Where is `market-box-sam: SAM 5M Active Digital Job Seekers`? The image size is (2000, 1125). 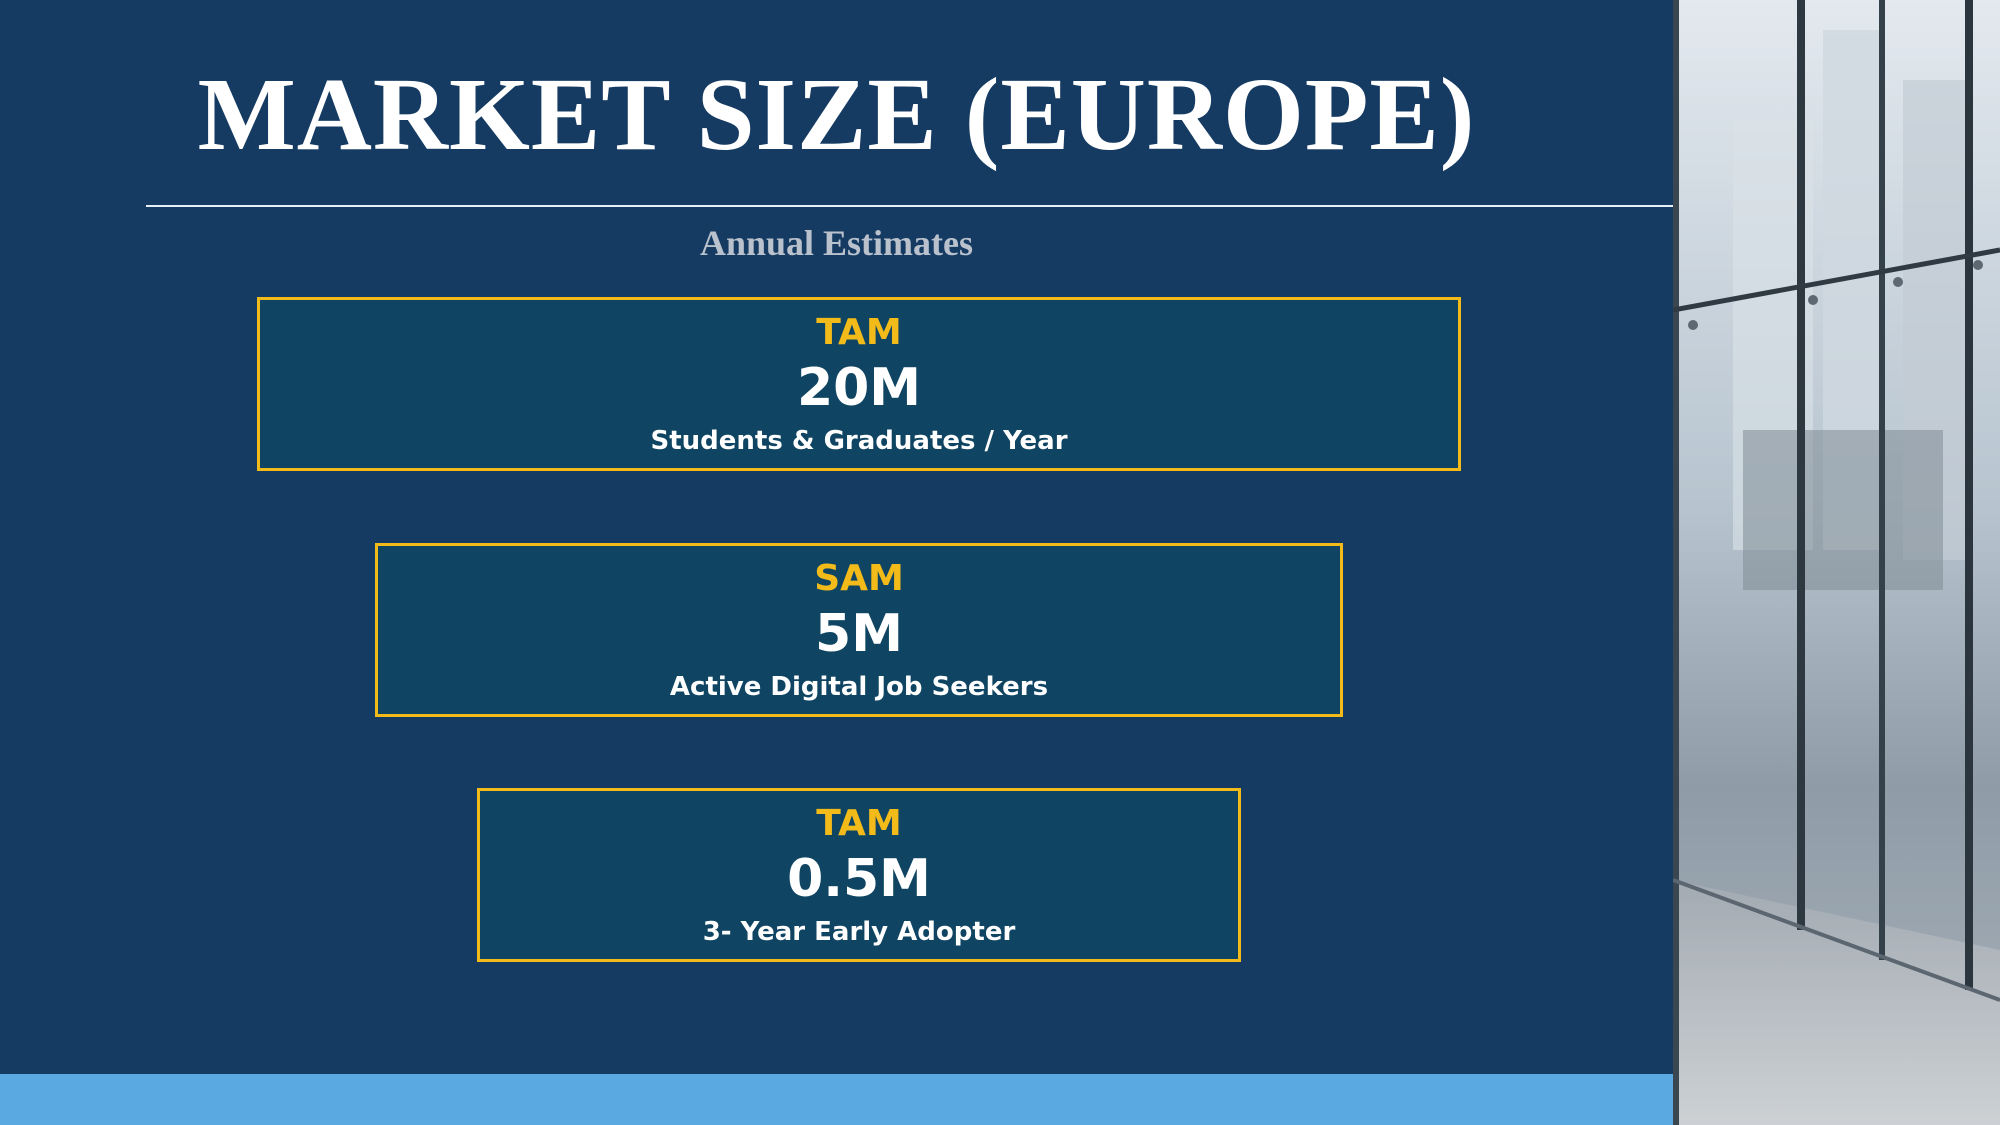 market-box-sam: SAM 5M Active Digital Job Seekers is located at coordinates (859, 630).